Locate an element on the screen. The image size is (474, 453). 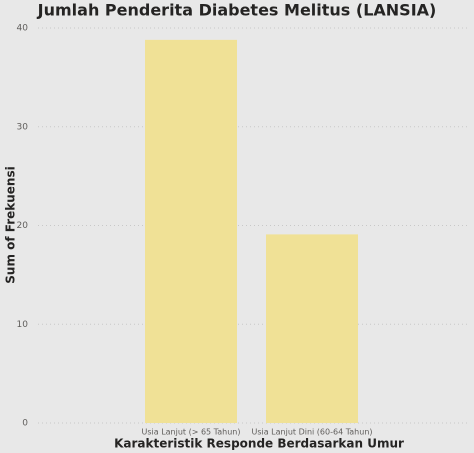
y-tick-label: 30 is located at coordinates (23, 127).